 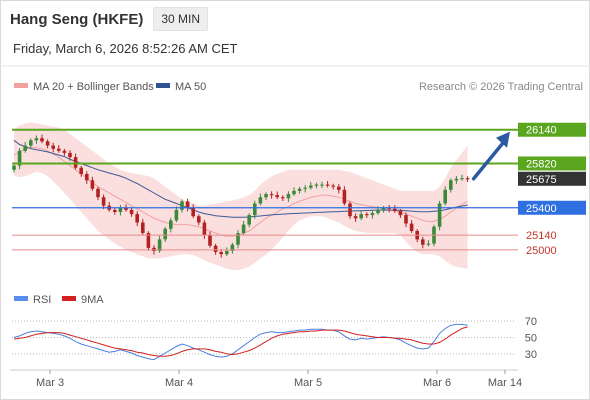 I want to click on chart-header: Hang Seng (HKFE) 30 MIN, so click(x=109, y=19).